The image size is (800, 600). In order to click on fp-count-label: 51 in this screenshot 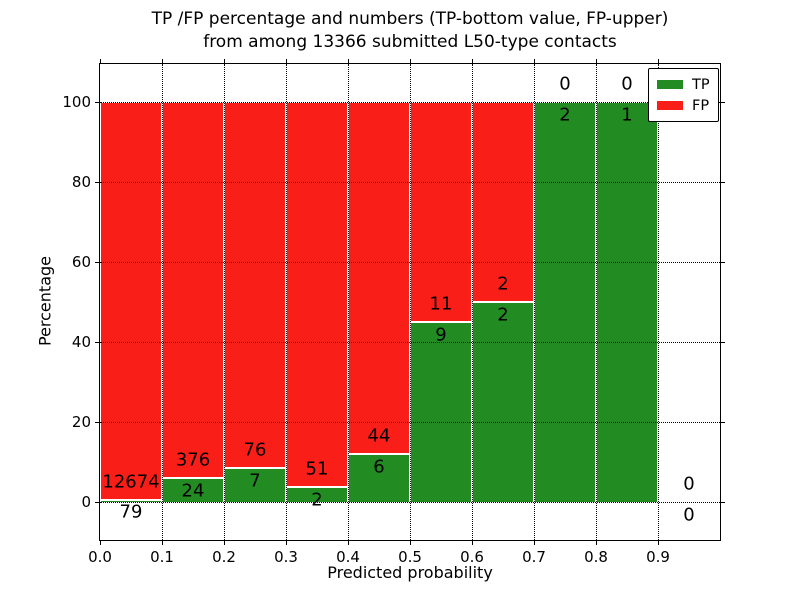, I will do `click(317, 469)`.